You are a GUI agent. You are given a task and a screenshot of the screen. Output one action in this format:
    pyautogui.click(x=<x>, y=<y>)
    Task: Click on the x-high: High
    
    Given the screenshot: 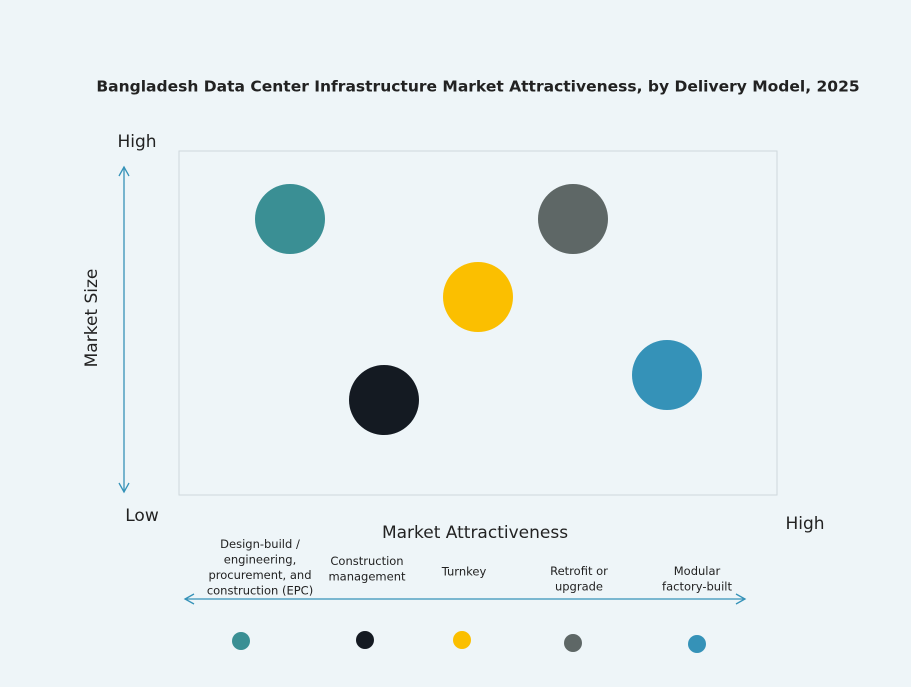 What is the action you would take?
    pyautogui.click(x=804, y=524)
    